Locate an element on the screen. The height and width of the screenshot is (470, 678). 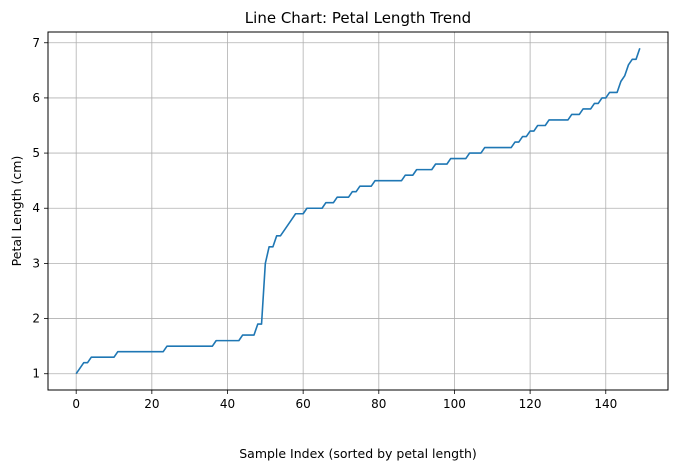
chart-title: Line Chart: Petal Length Trend is located at coordinates (358, 18).